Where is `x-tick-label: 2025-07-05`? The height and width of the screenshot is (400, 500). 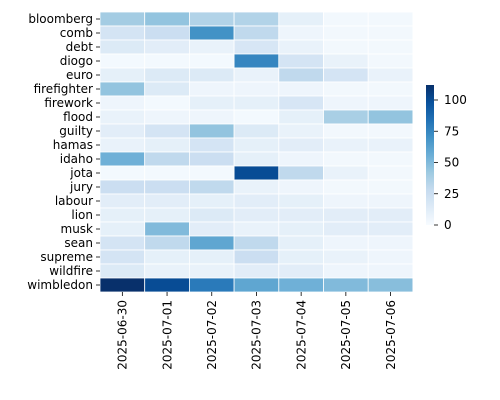
x-tick-label: 2025-07-05 is located at coordinates (346, 335).